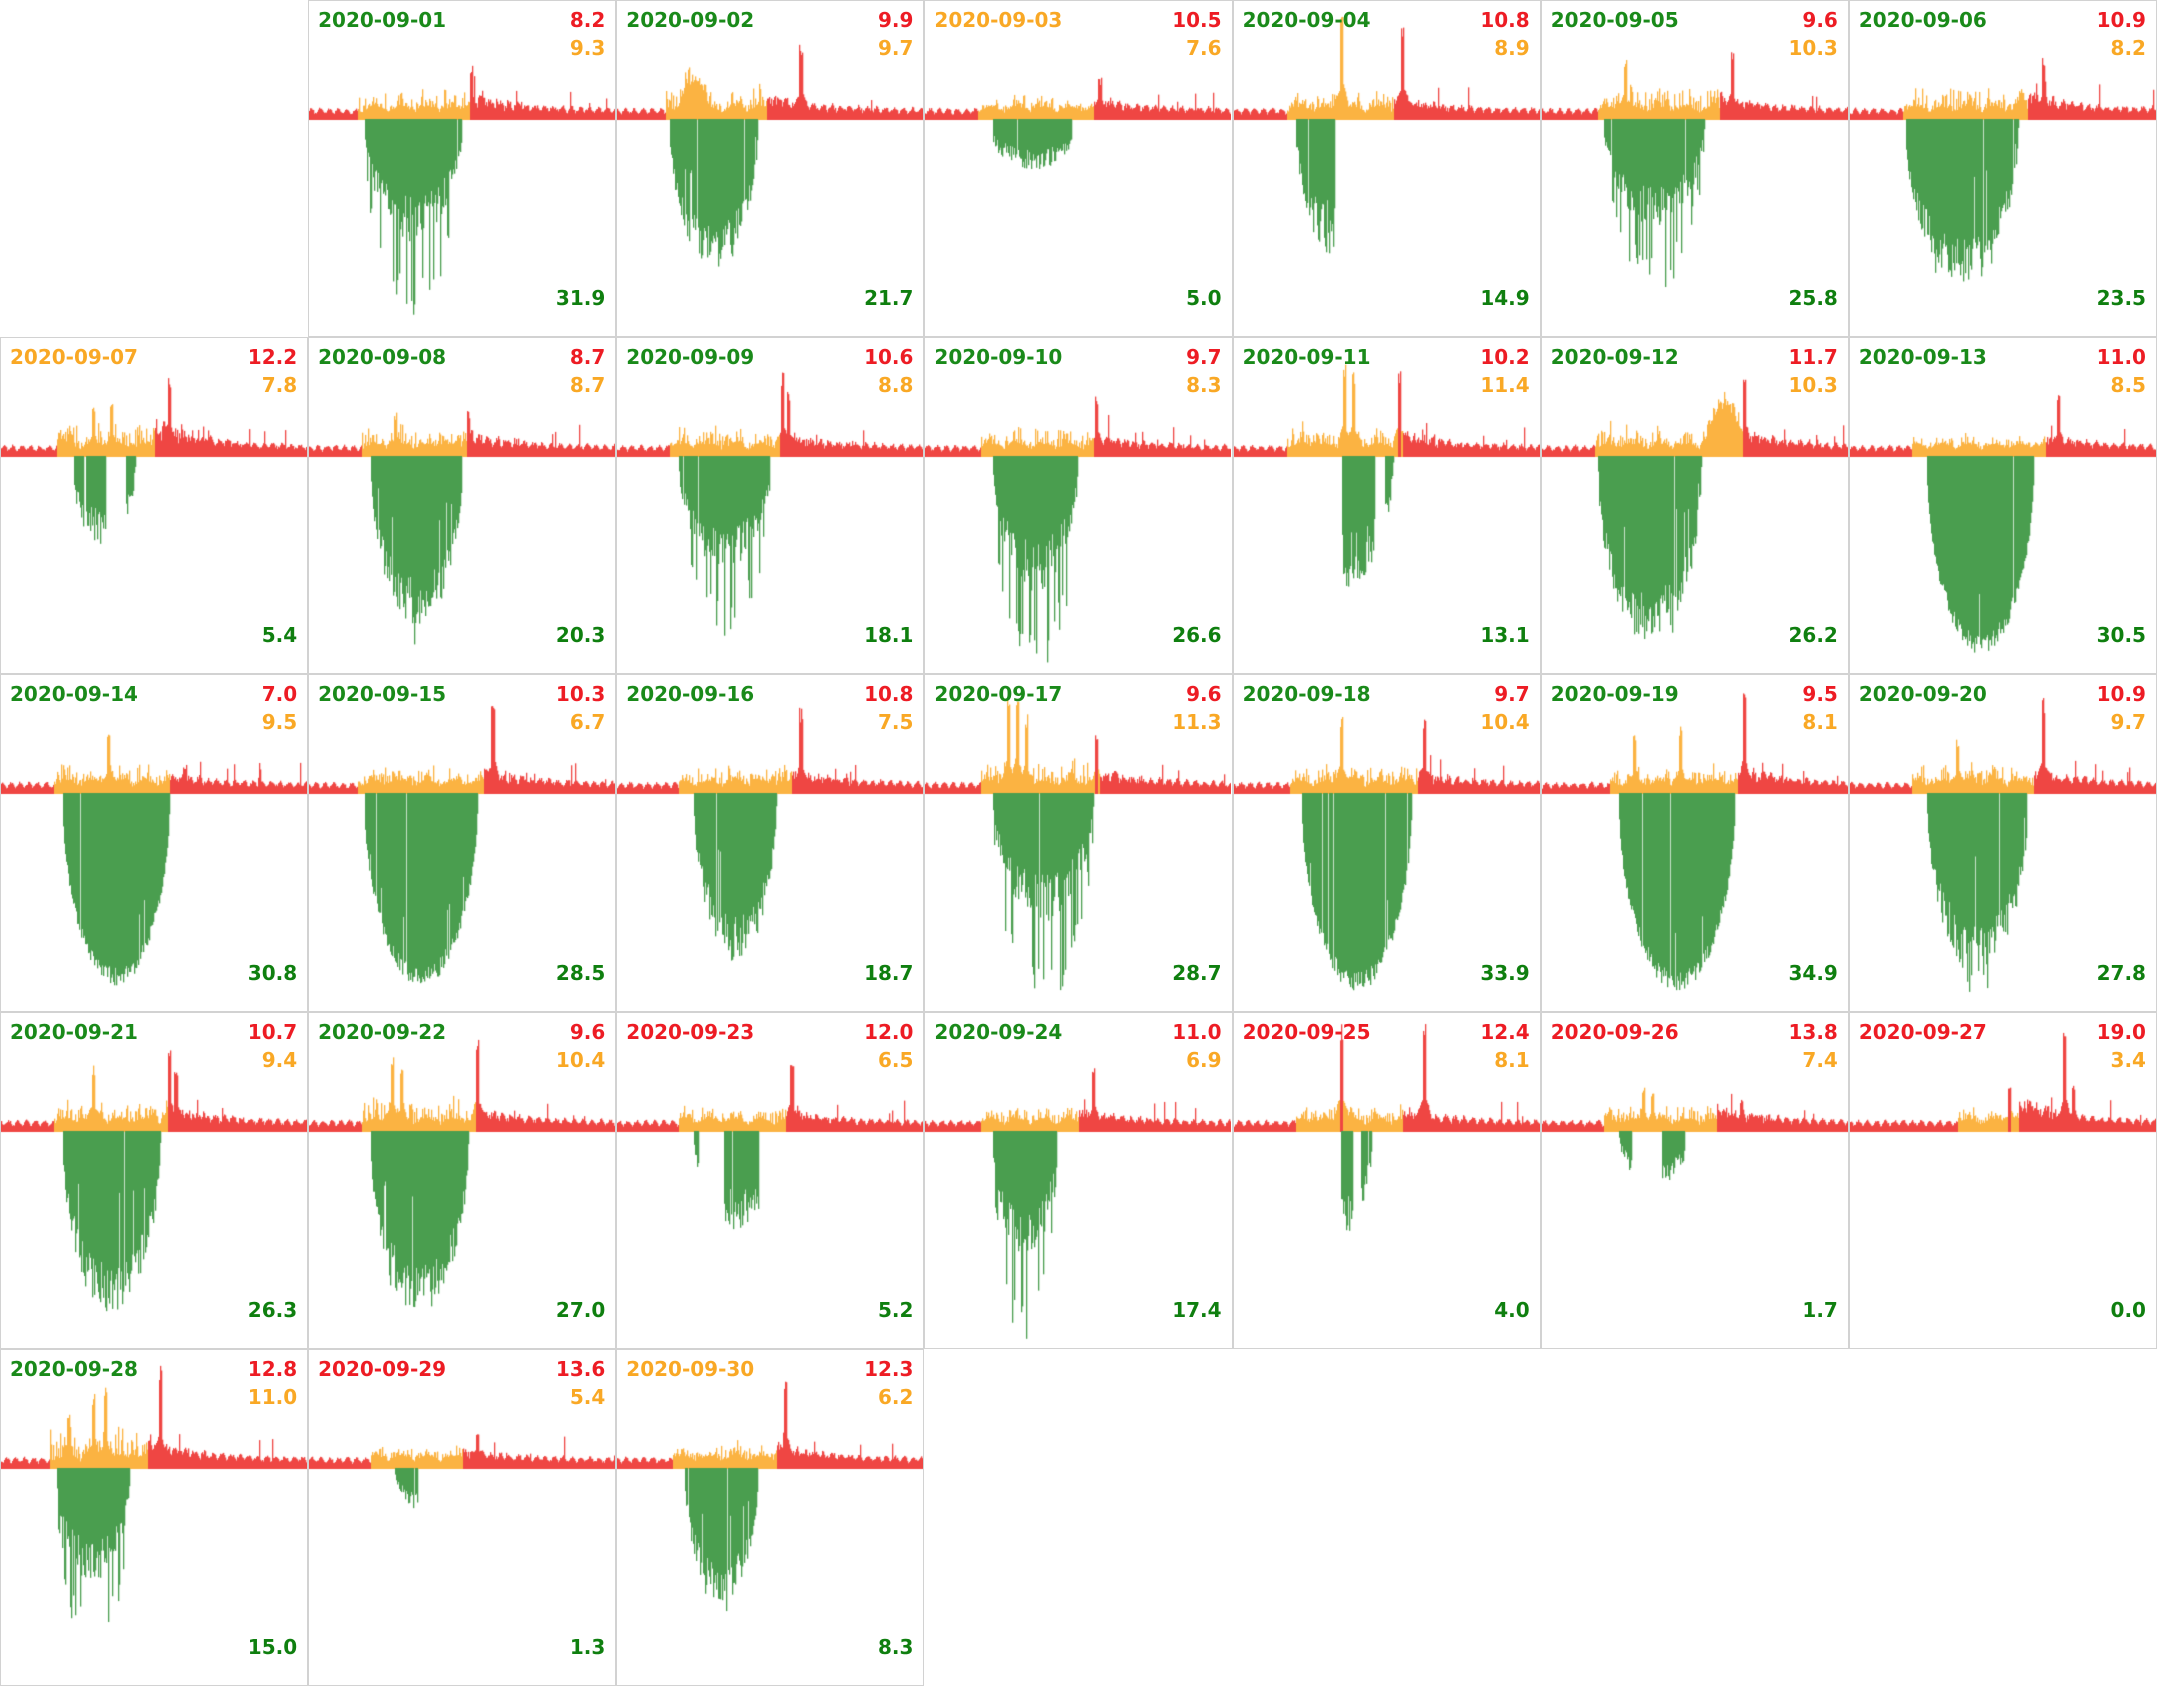 This screenshot has width=2157, height=1686. Describe the element at coordinates (279, 722) in the screenshot. I see `day-top-value-orange: 9.5` at that location.